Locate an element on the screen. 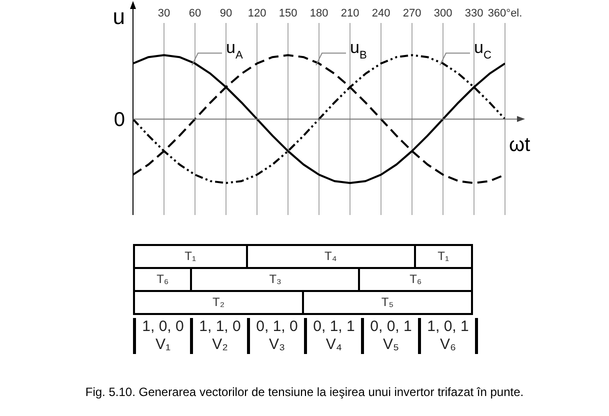 The width and height of the screenshot is (609, 416). text: V₆ is located at coordinates (448, 344).